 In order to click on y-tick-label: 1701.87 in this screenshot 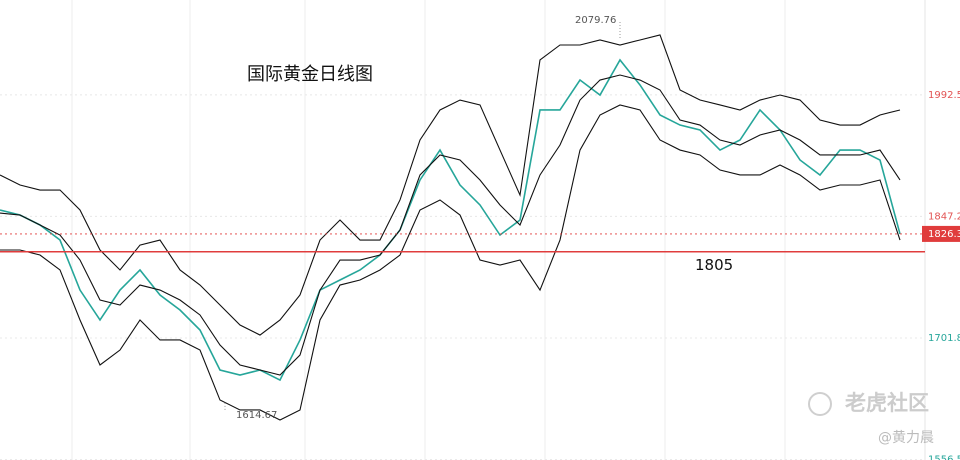, I will do `click(944, 338)`.